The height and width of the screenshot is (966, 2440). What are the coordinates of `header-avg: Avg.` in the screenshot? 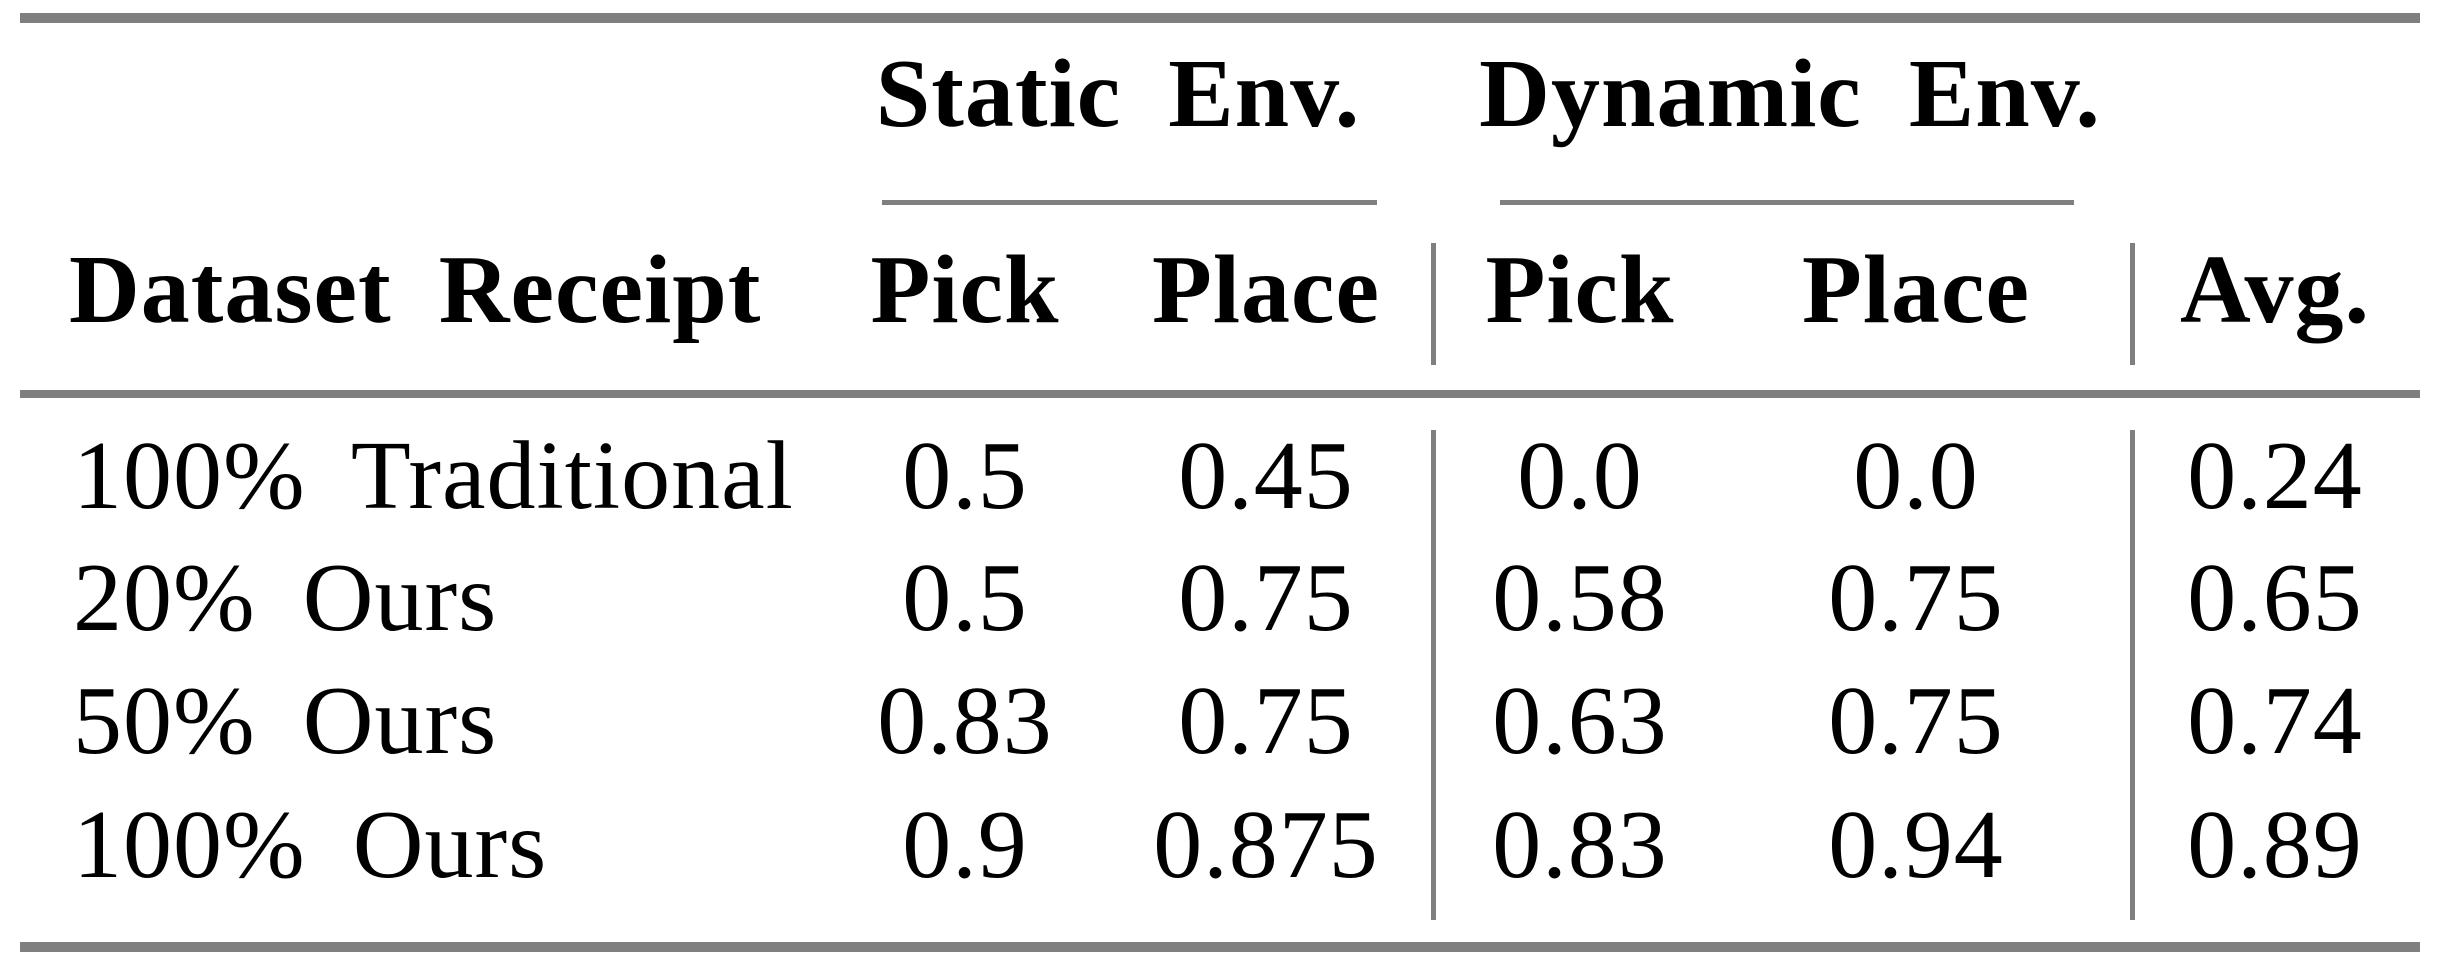 It's located at (2275, 290).